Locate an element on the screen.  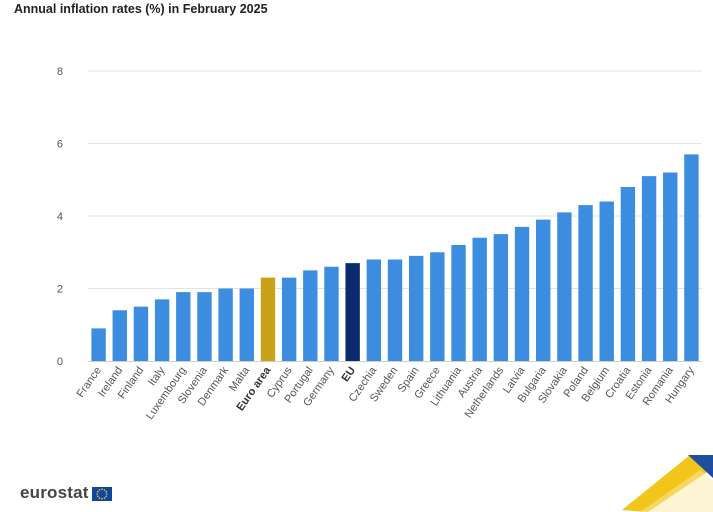
bar-lithuania is located at coordinates (458, 303).